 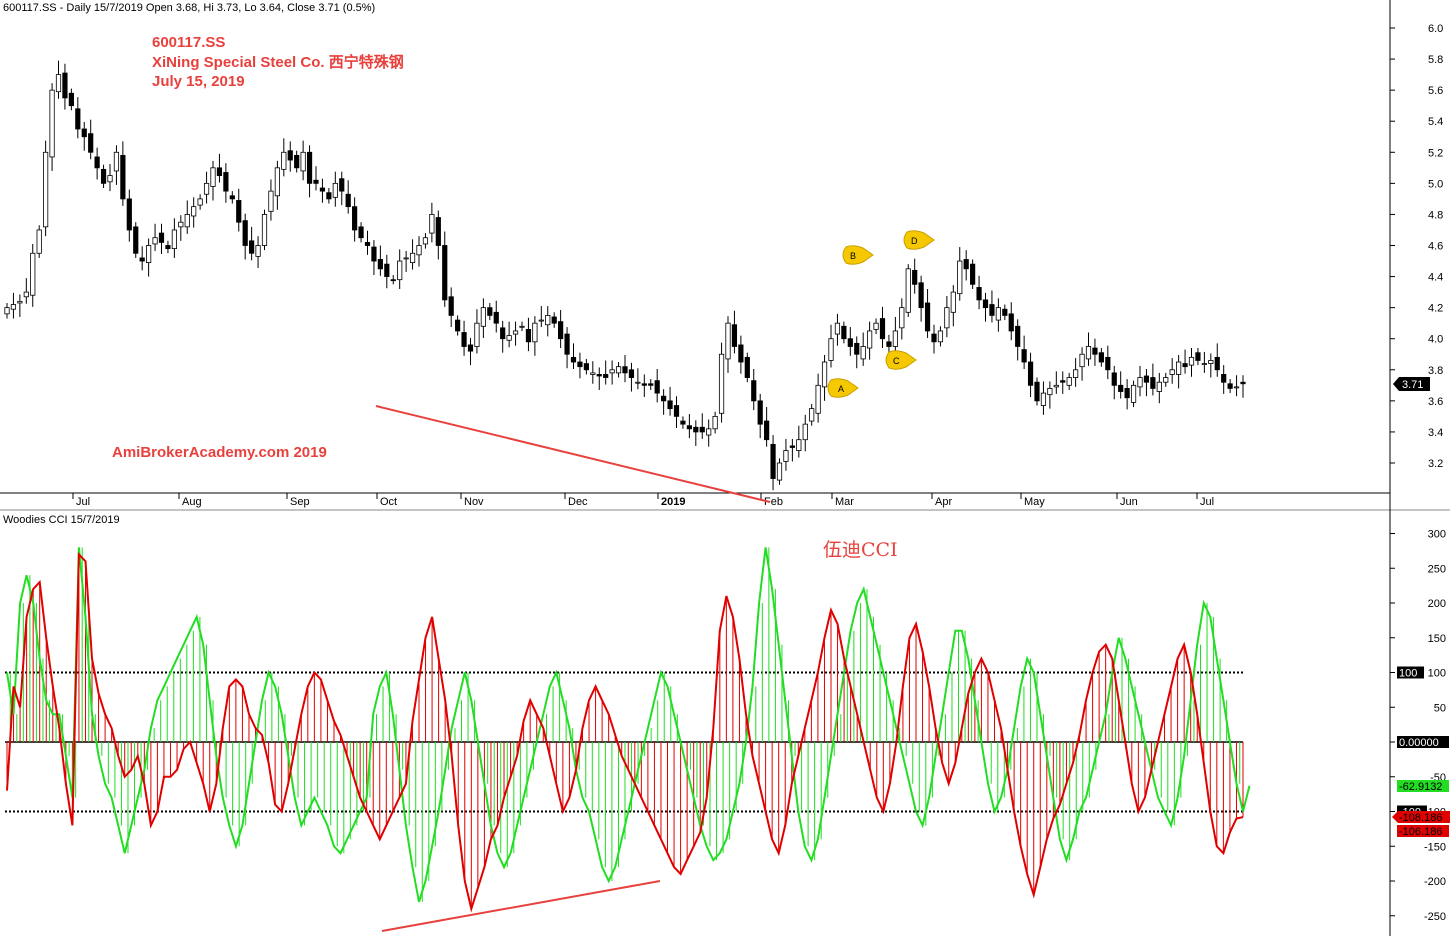 What do you see at coordinates (1435, 60) in the screenshot?
I see `price-ytick-label: 5.8` at bounding box center [1435, 60].